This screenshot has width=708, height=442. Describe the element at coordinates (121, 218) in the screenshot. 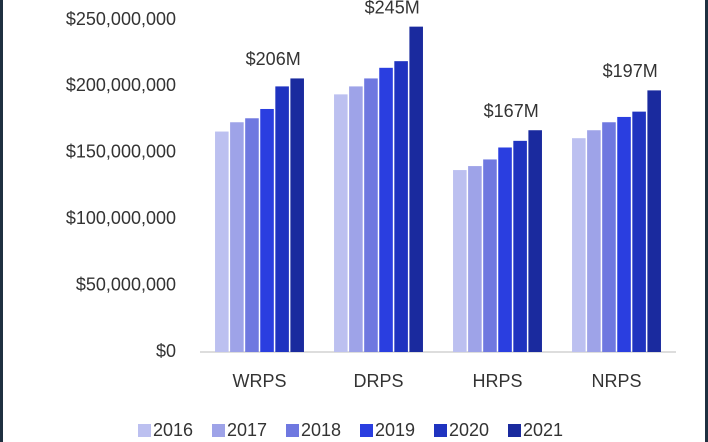

I see `y-tick-label: $100,000,000` at that location.